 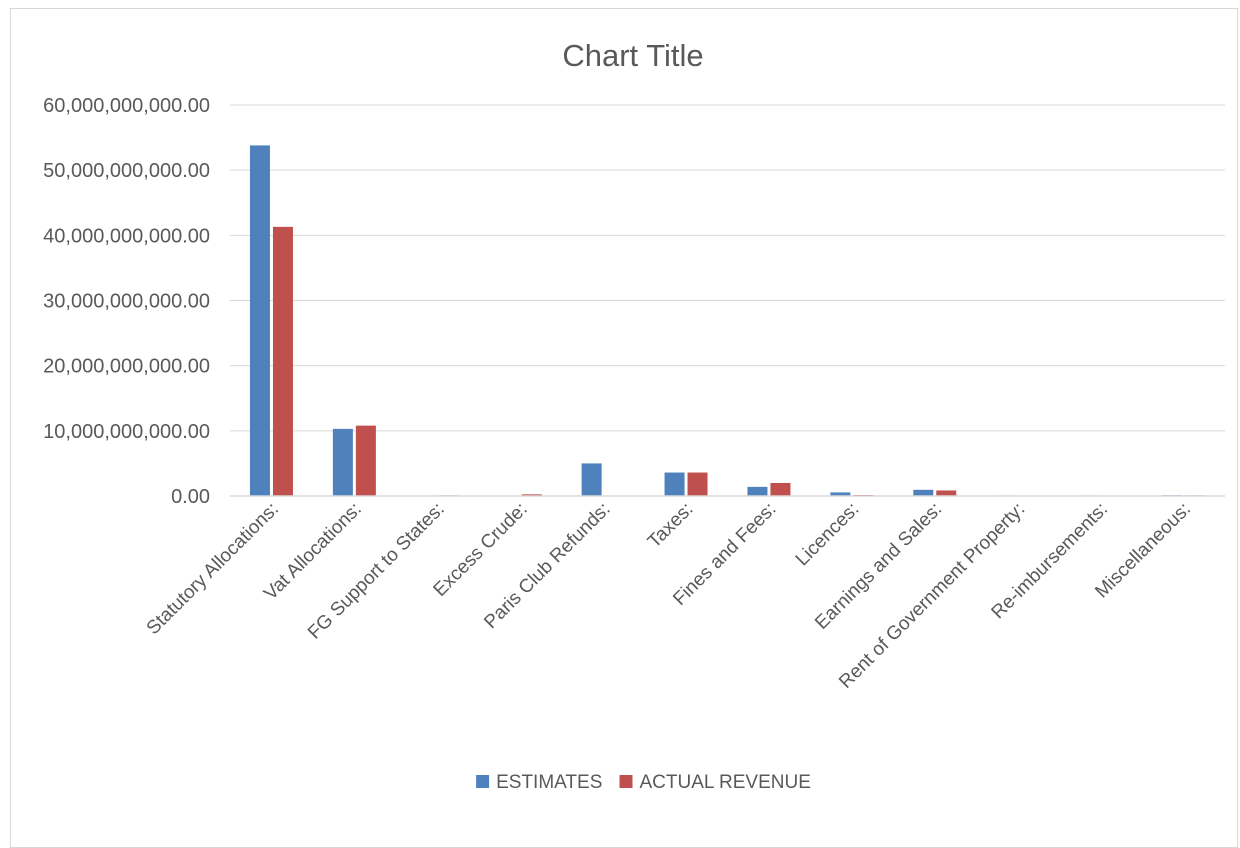 I want to click on y-tick-label: 60,000,000,000.00, so click(x=126, y=106).